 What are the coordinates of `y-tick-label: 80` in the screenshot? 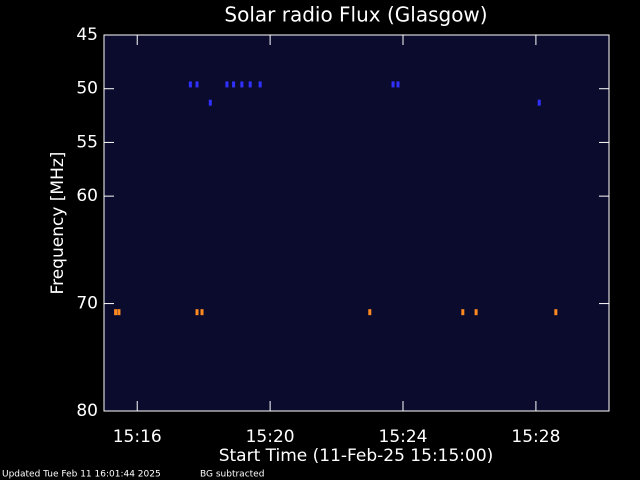 It's located at (87, 411).